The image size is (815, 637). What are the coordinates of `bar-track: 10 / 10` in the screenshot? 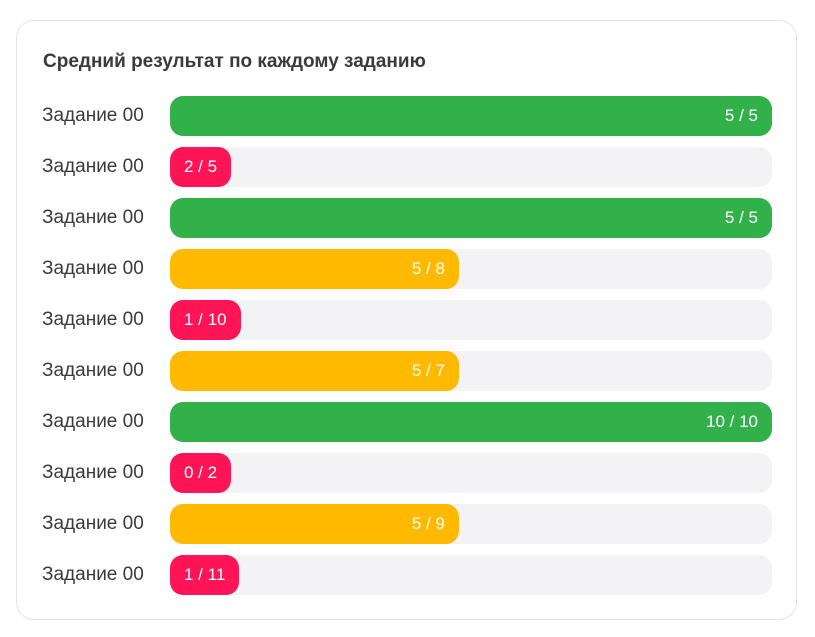 It's located at (471, 422).